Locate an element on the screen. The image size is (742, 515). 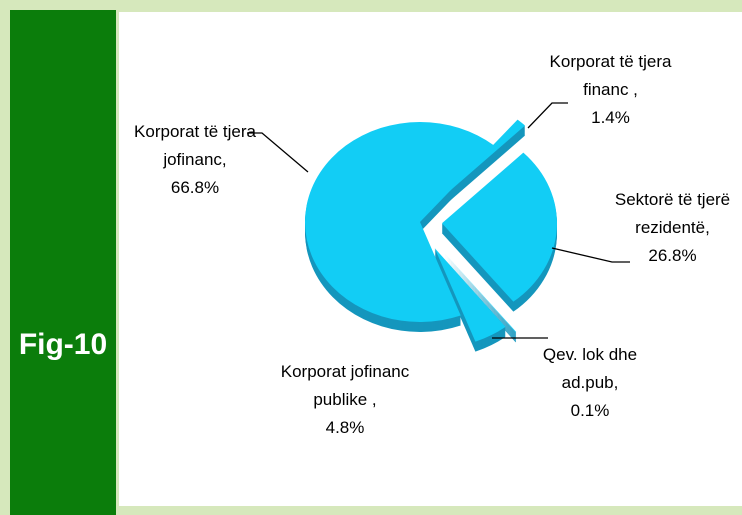
value-label: 1.4% is located at coordinates (610, 117).